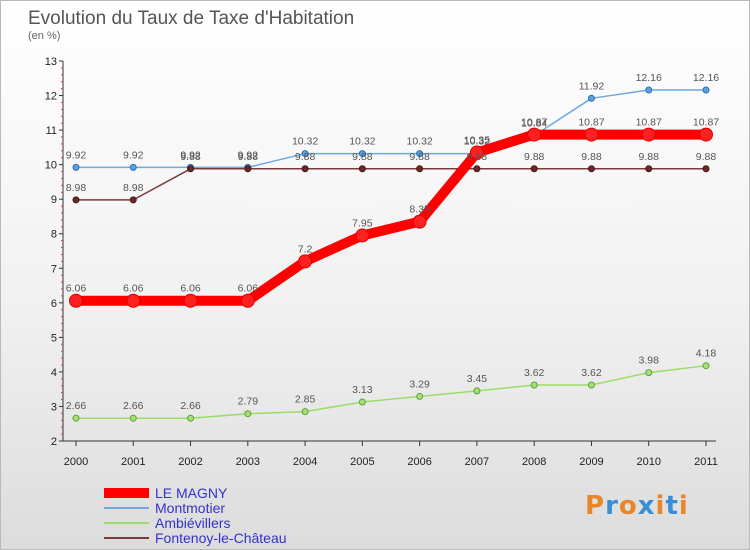 The height and width of the screenshot is (550, 750). Describe the element at coordinates (54, 235) in the screenshot. I see `y-tick-label: 8` at that location.